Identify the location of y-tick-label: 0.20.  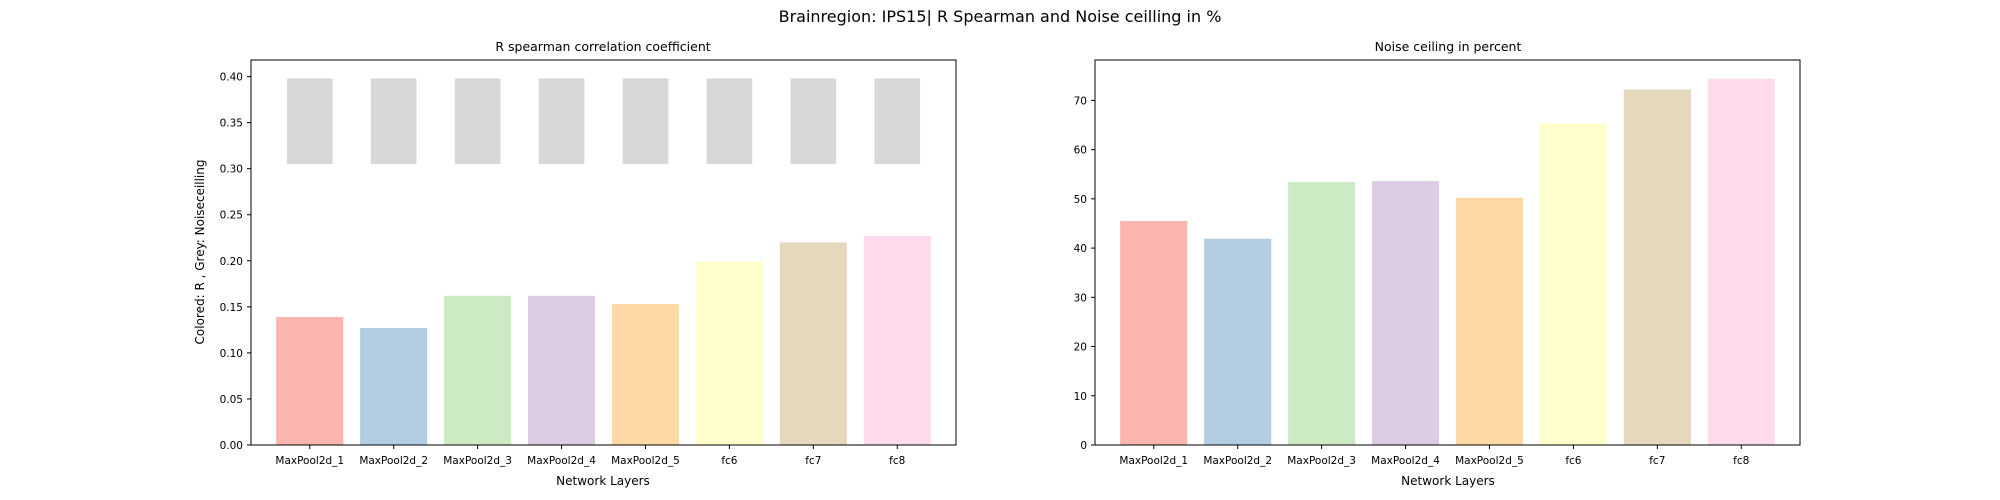
(231, 262).